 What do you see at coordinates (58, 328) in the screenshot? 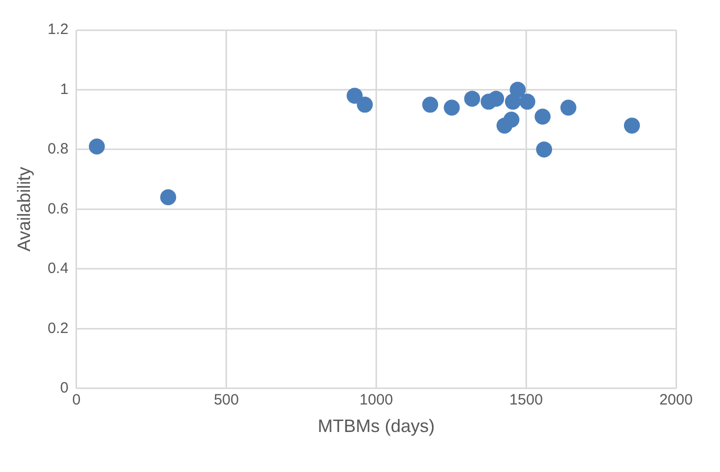
I see `y-tick-label: 0.2` at bounding box center [58, 328].